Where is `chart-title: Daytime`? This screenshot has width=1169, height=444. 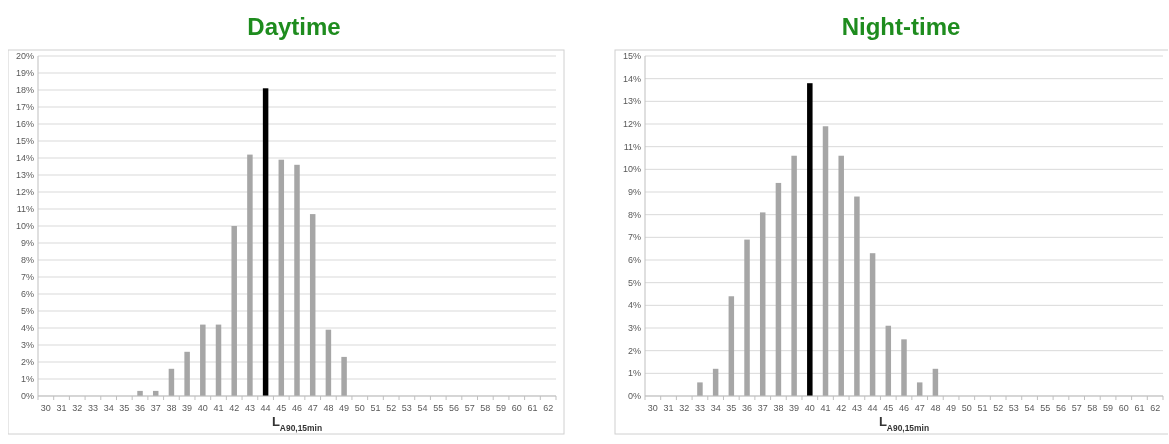 chart-title: Daytime is located at coordinates (294, 26).